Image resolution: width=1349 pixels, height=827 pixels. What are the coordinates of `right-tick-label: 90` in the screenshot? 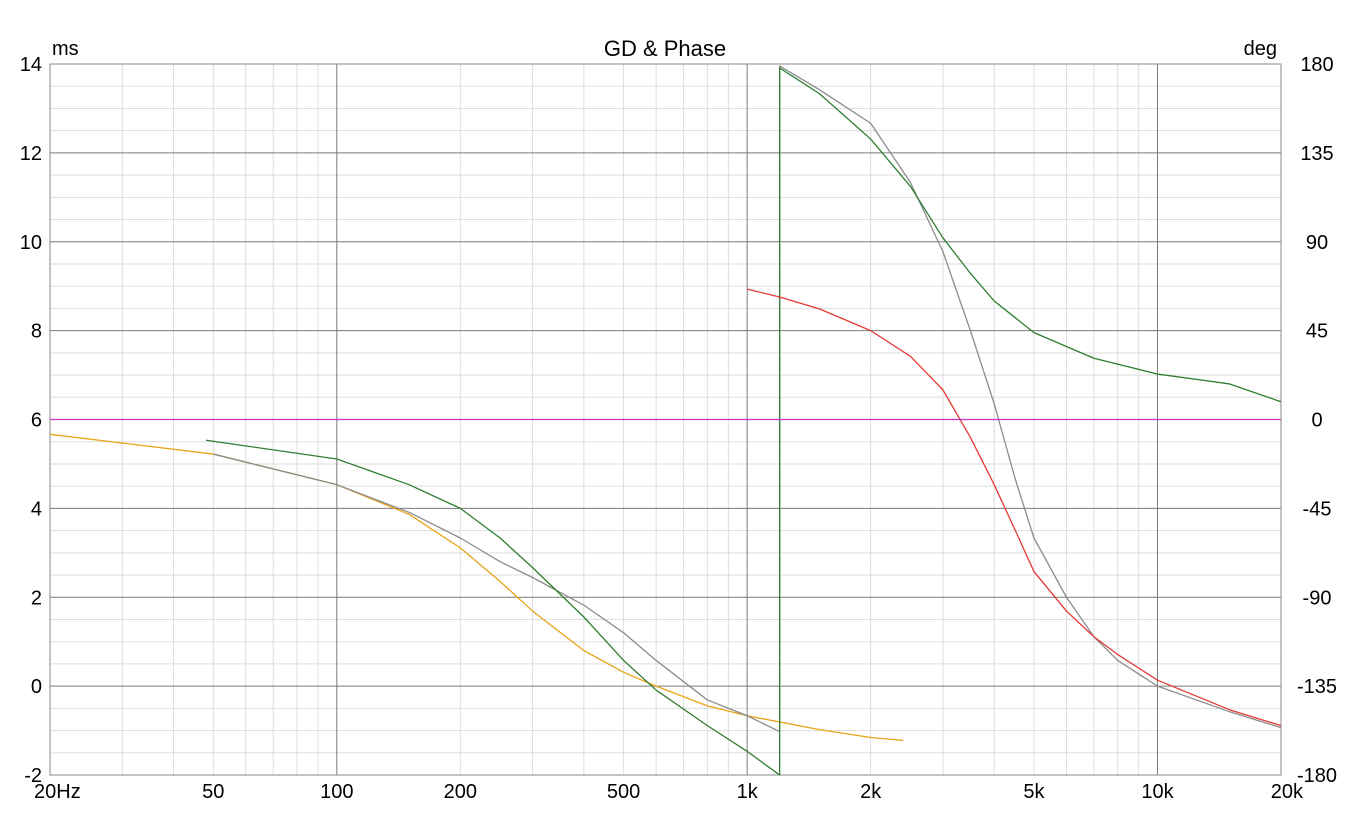 It's located at (1317, 243).